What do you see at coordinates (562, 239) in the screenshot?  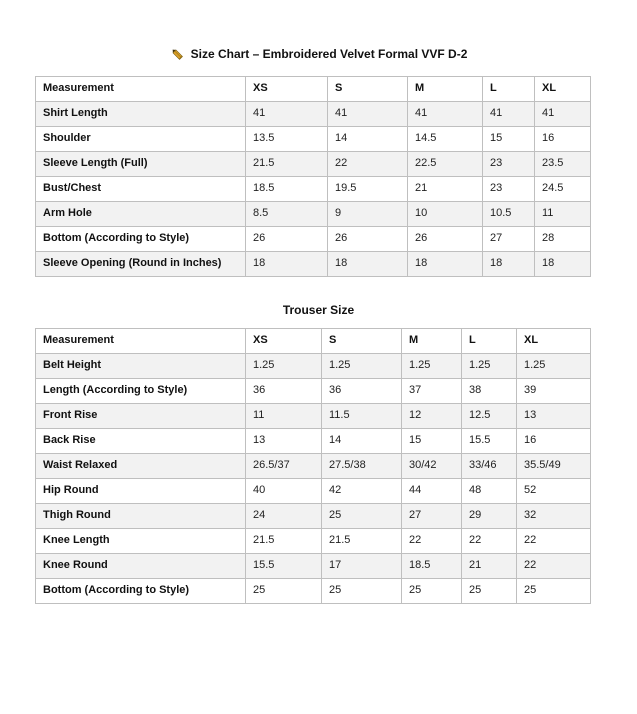 I see `measurement-value: 28` at bounding box center [562, 239].